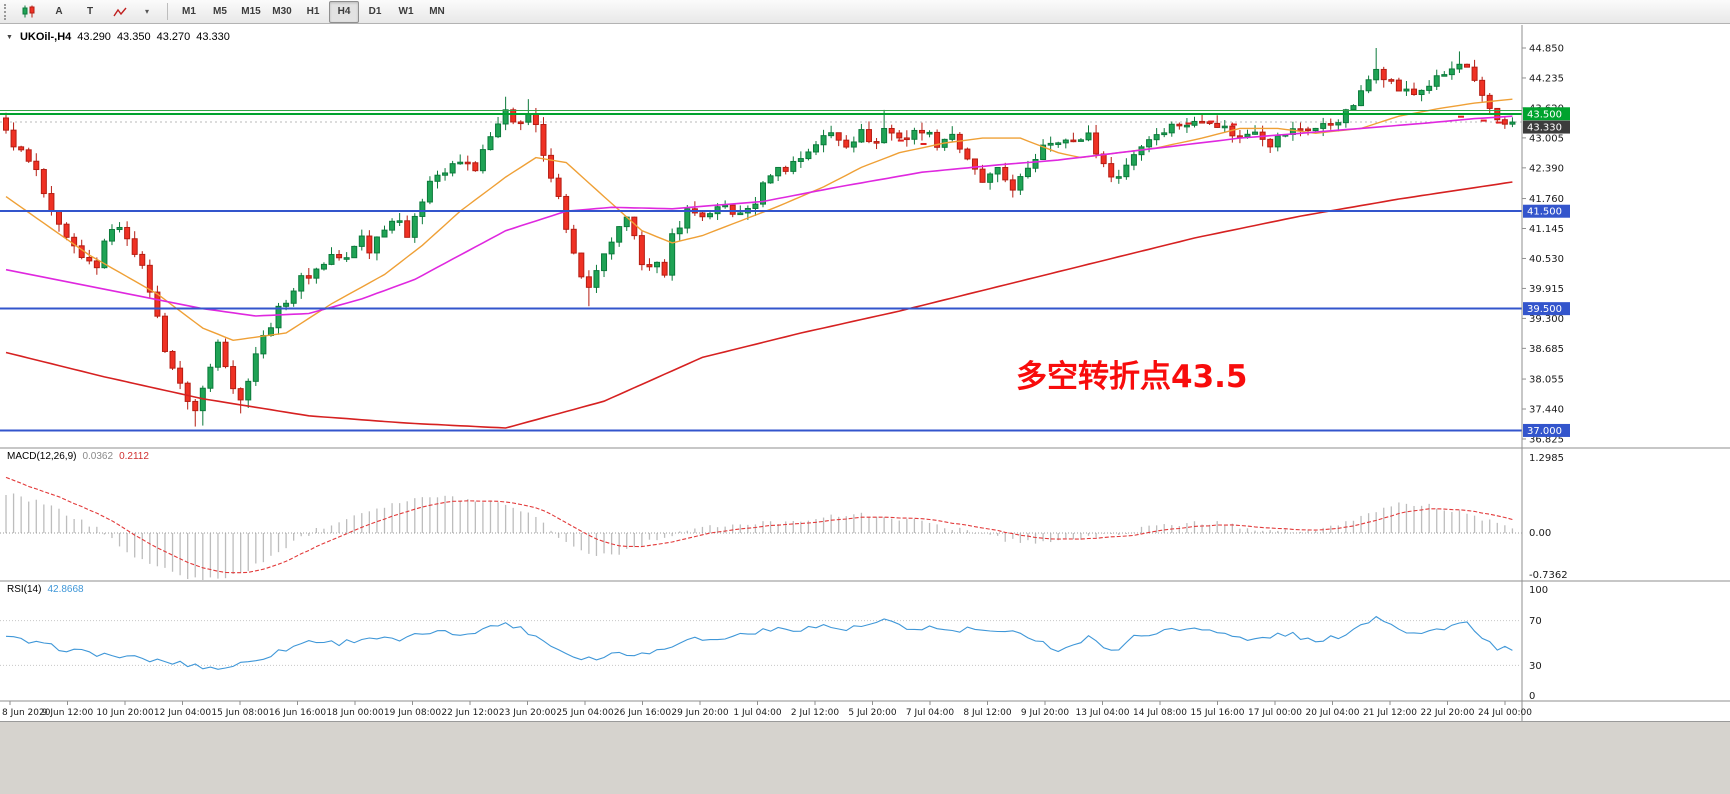 The height and width of the screenshot is (794, 1730). I want to click on timeframe-button-m30: M30, so click(282, 11).